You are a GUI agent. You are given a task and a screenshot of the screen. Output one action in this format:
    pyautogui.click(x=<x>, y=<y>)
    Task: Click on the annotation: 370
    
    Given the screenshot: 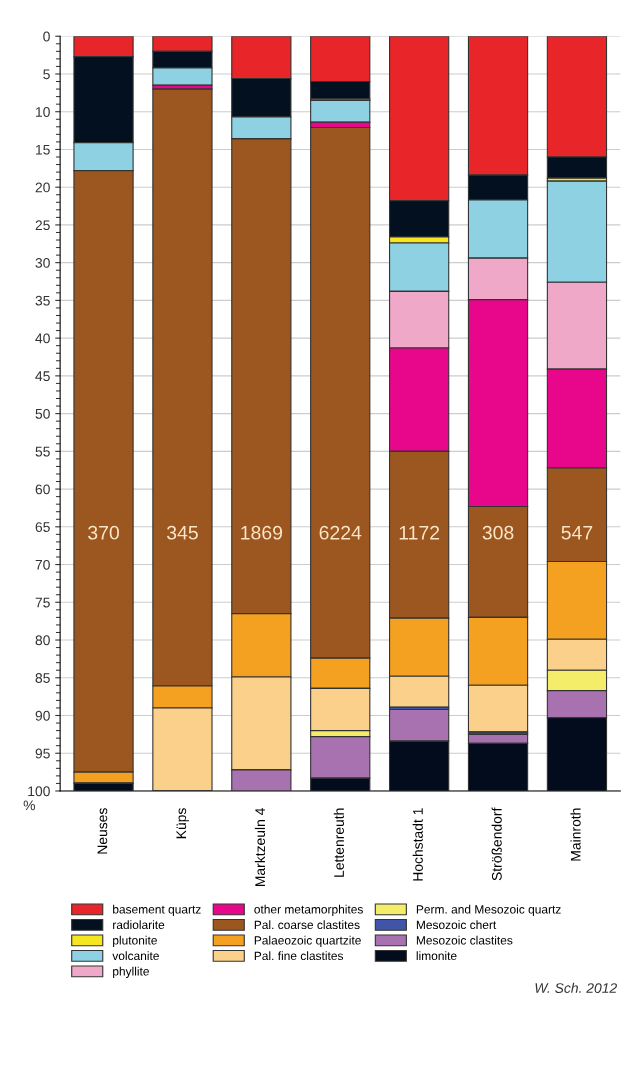 What is the action you would take?
    pyautogui.click(x=103, y=532)
    